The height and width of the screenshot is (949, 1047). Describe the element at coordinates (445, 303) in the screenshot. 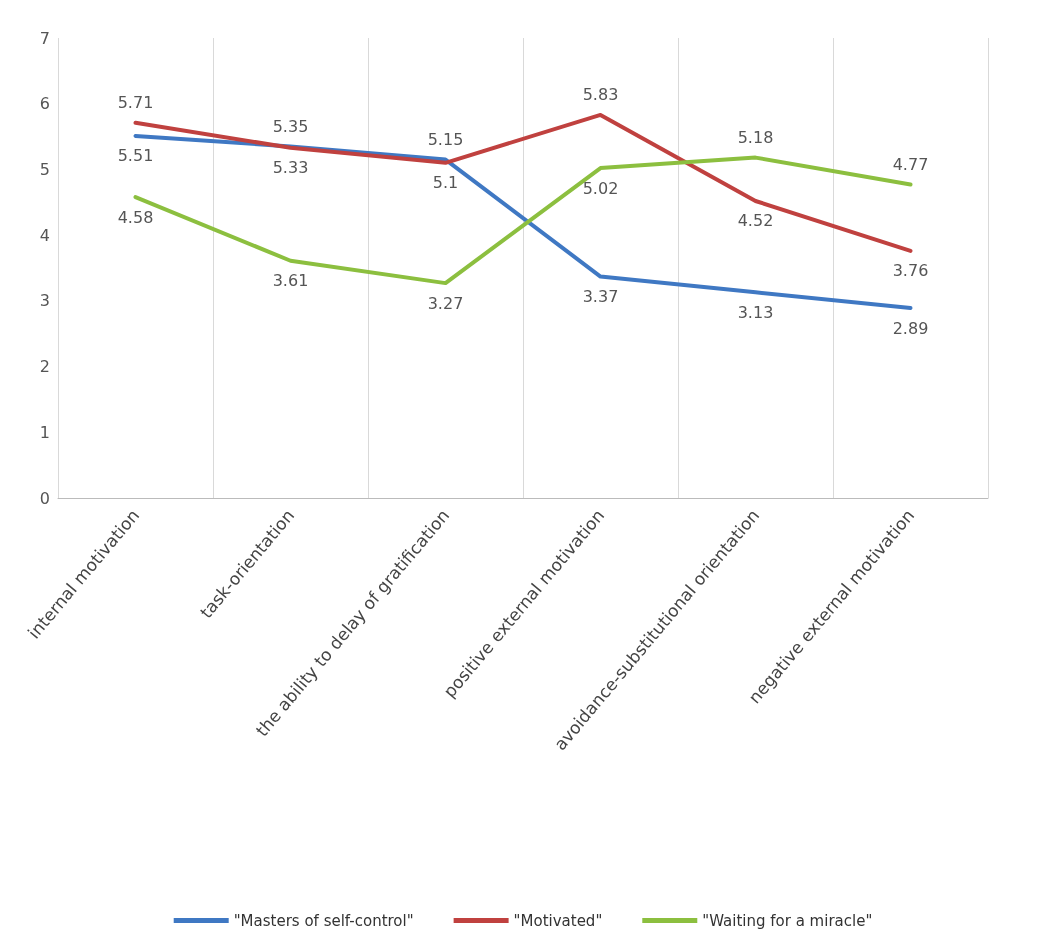

I see `data-label: 3.27` at that location.